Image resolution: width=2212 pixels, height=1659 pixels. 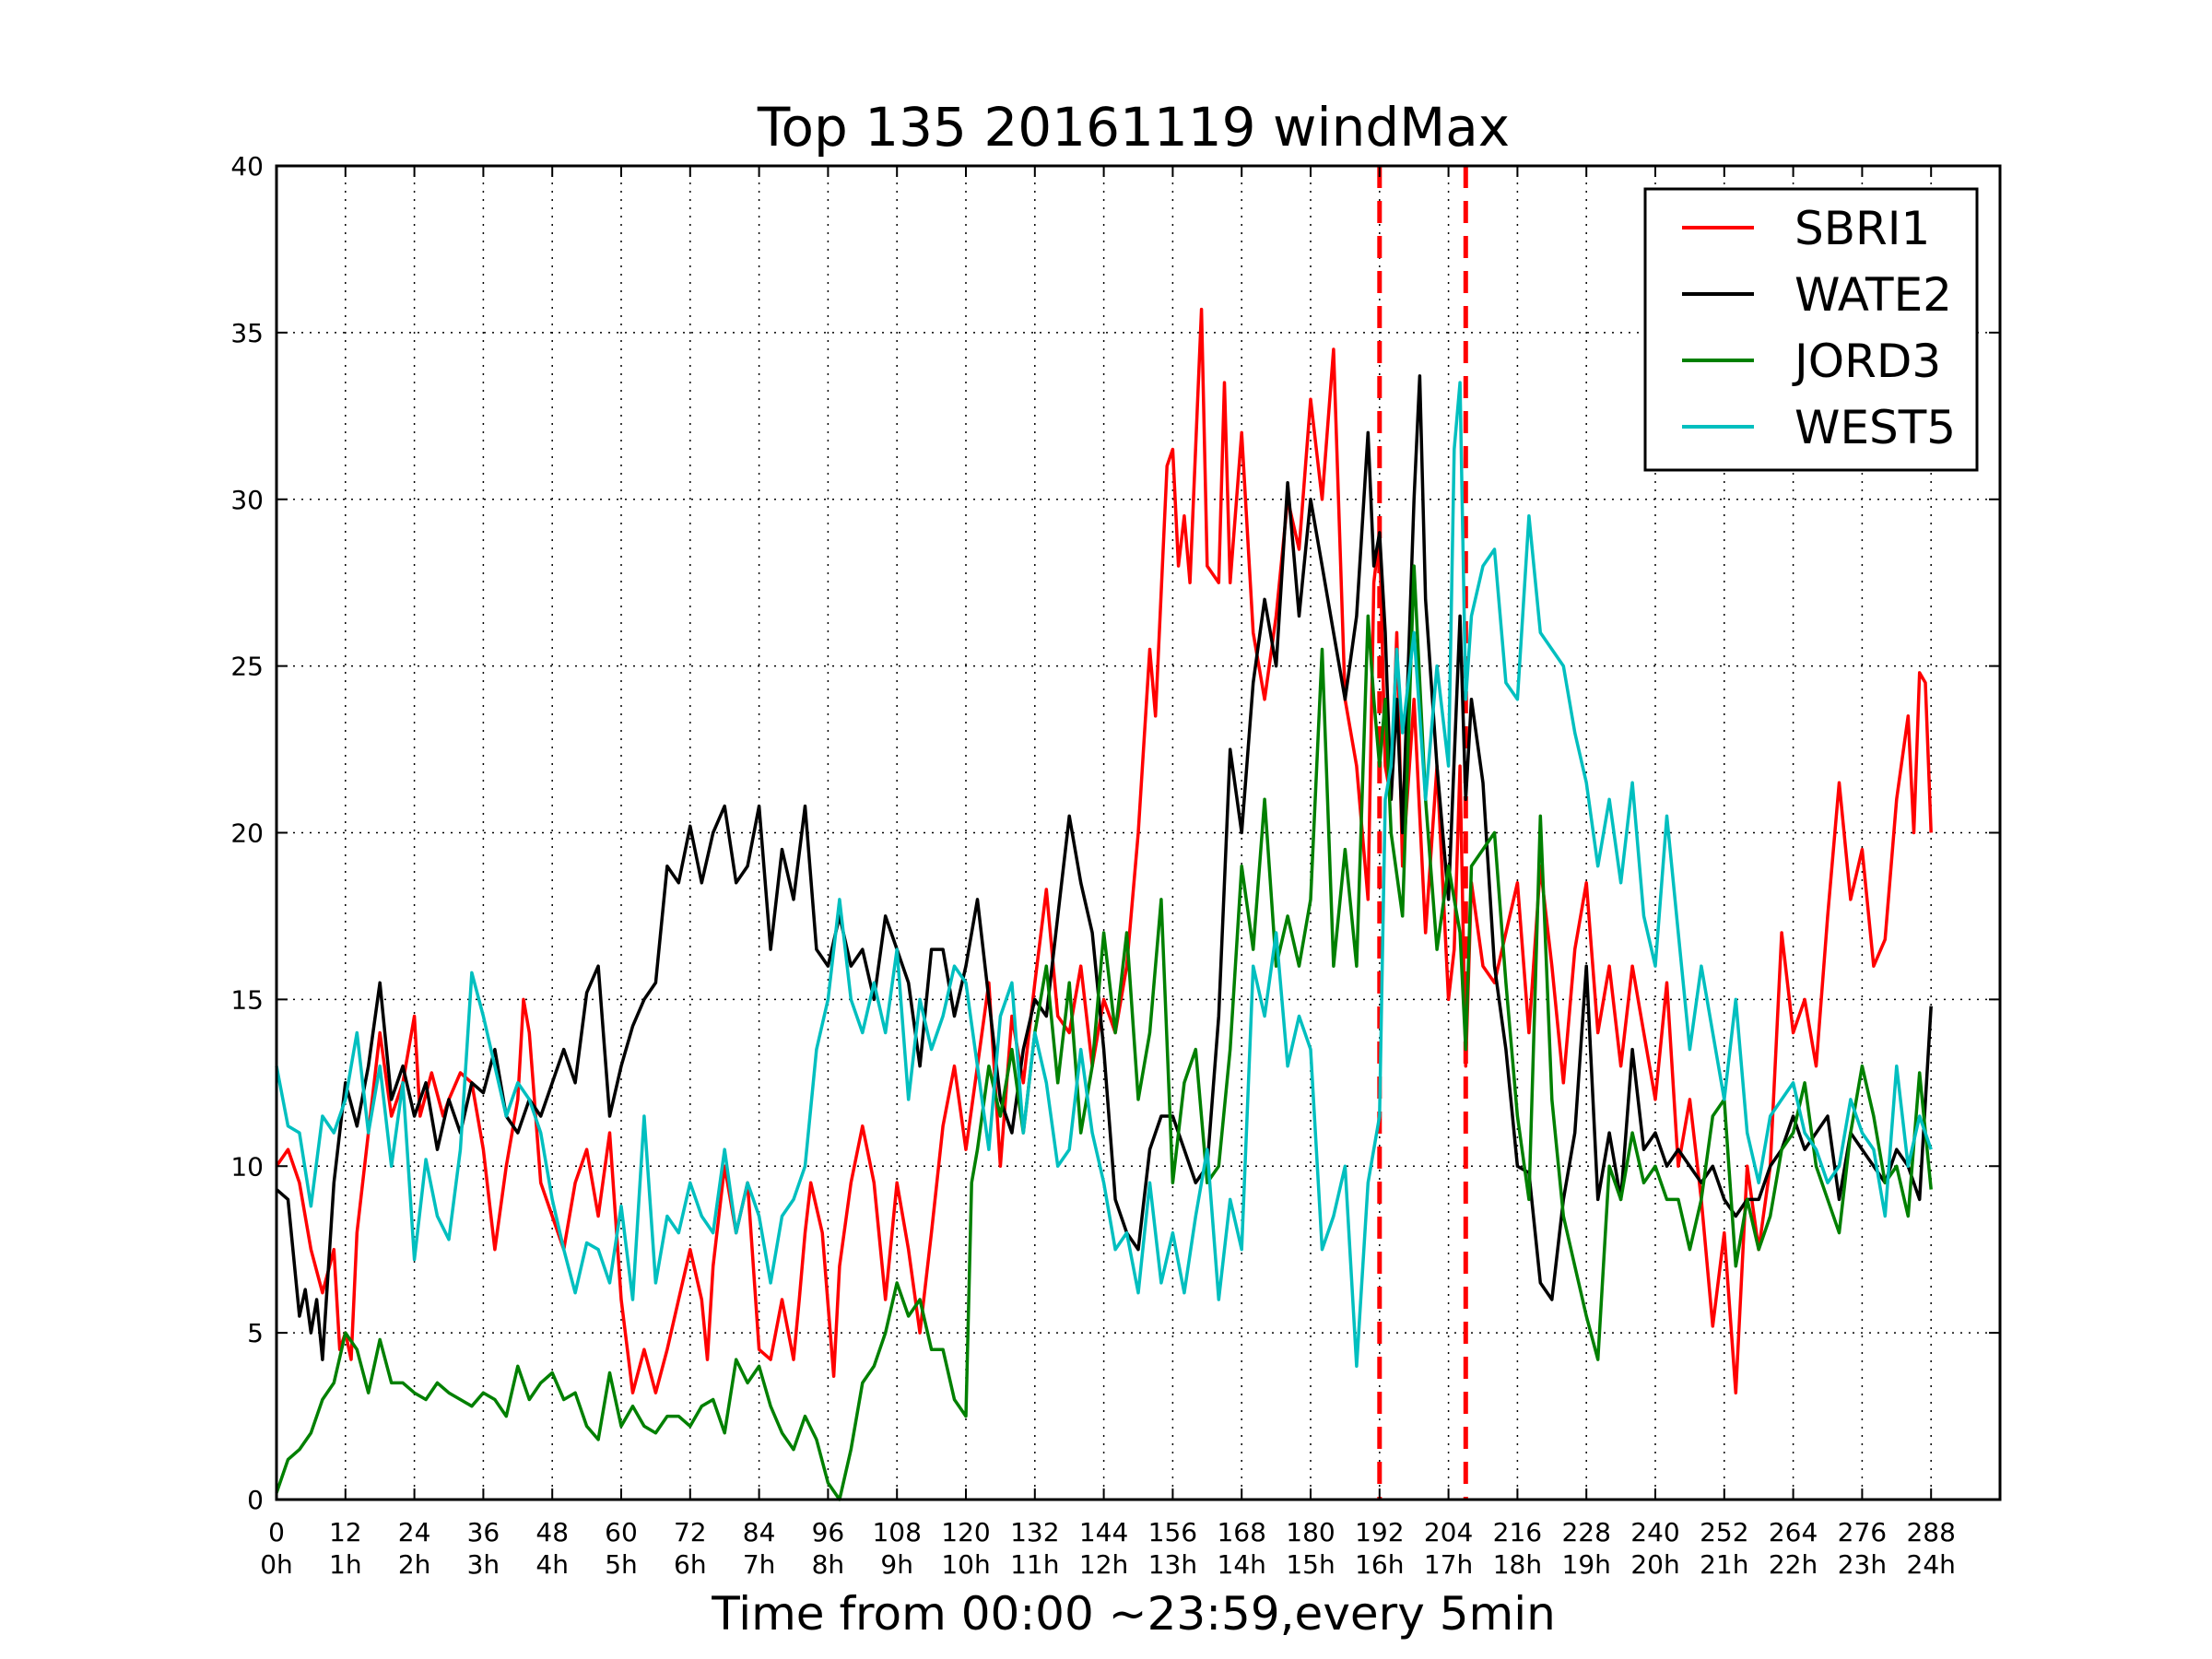 I want to click on x-tick-label-hour: 0h, so click(x=276, y=1564).